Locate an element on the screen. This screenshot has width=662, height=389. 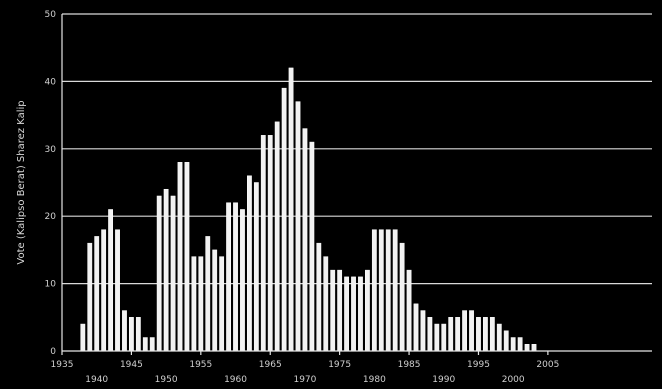
x-tick-label: 1985 is located at coordinates (409, 365).